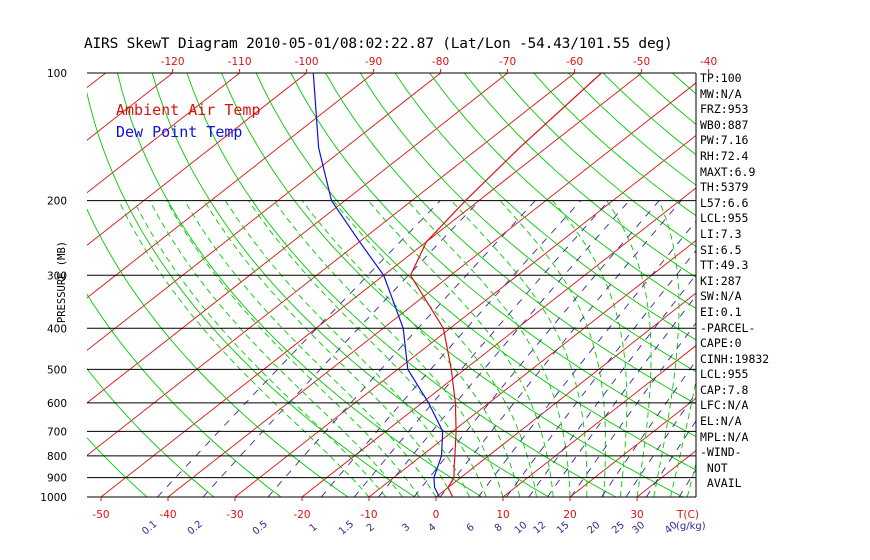  Describe the element at coordinates (721, 483) in the screenshot. I see `stat-line: AVAIL` at that location.